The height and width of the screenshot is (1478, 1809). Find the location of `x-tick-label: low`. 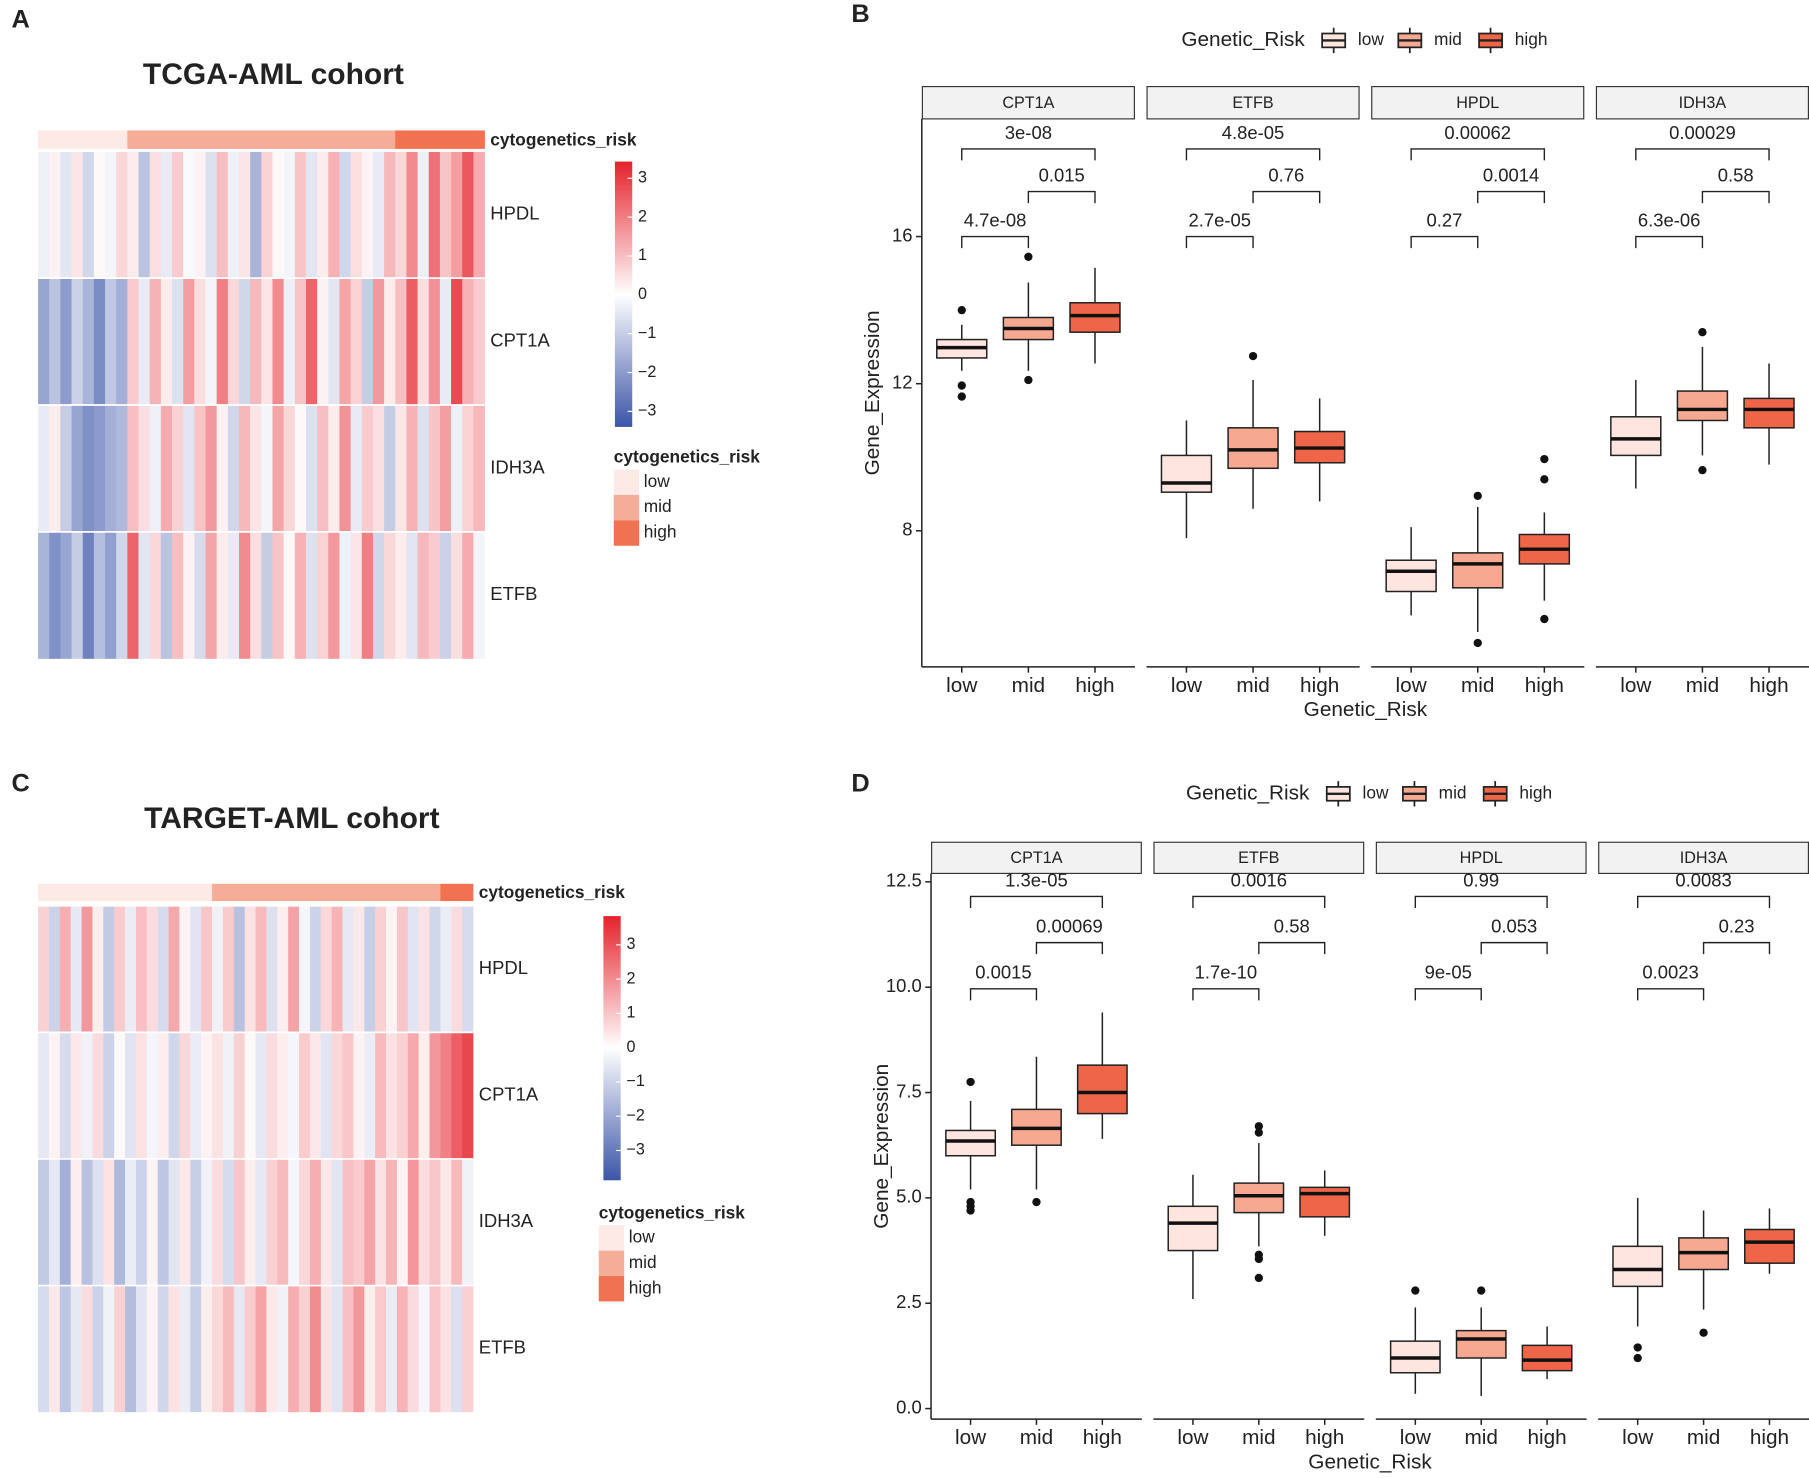

x-tick-label: low is located at coordinates (971, 1437).